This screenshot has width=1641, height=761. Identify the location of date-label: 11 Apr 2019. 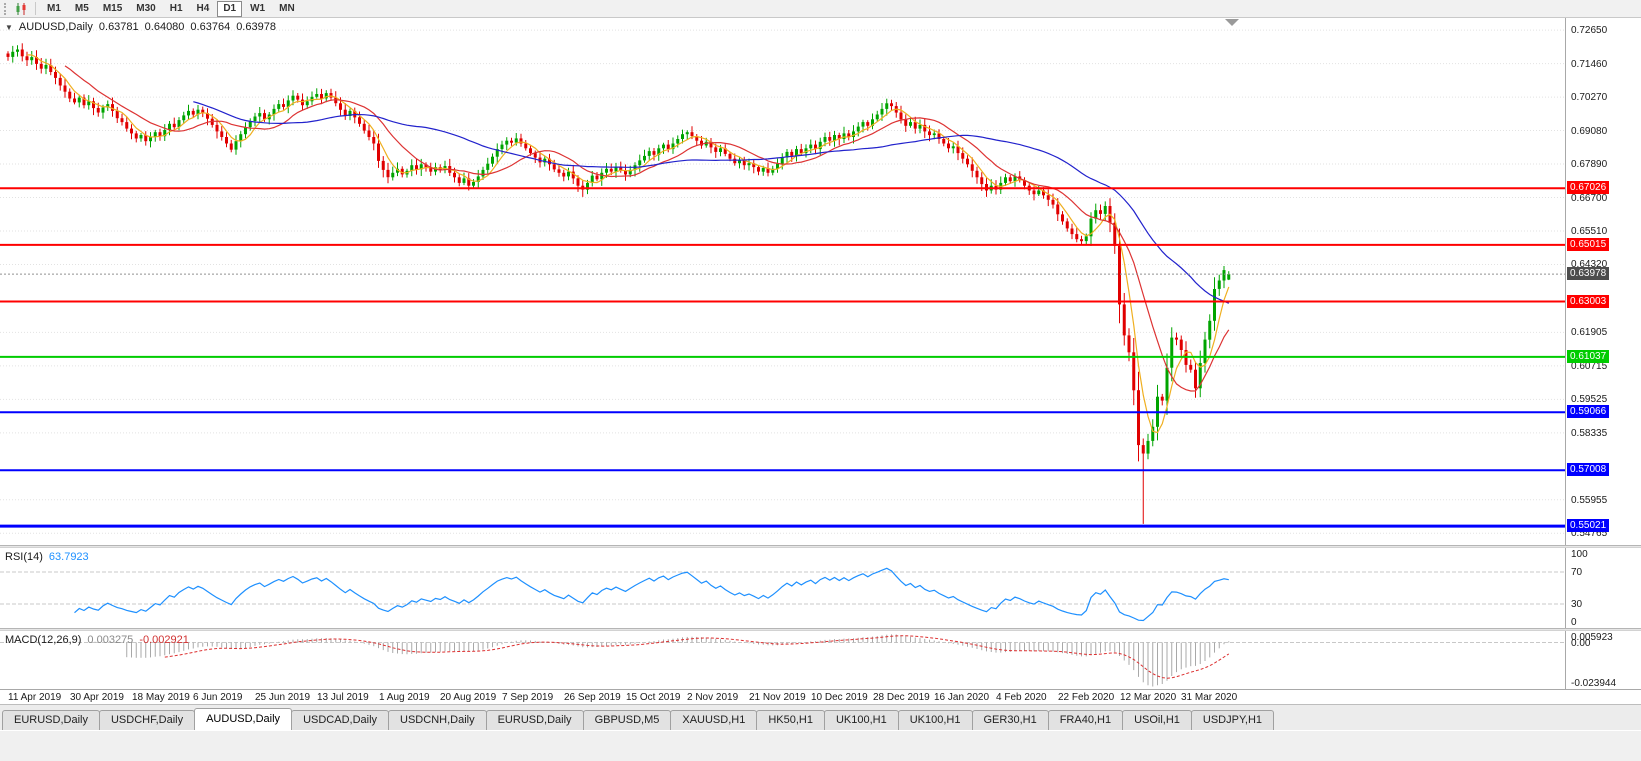
(35, 697).